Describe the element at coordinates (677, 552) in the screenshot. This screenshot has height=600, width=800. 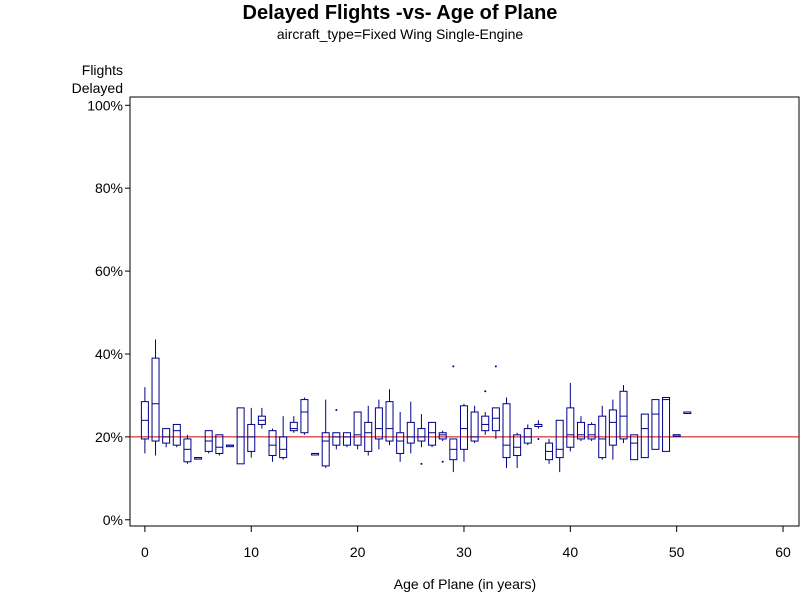
I see `x-tick-label: 50` at that location.